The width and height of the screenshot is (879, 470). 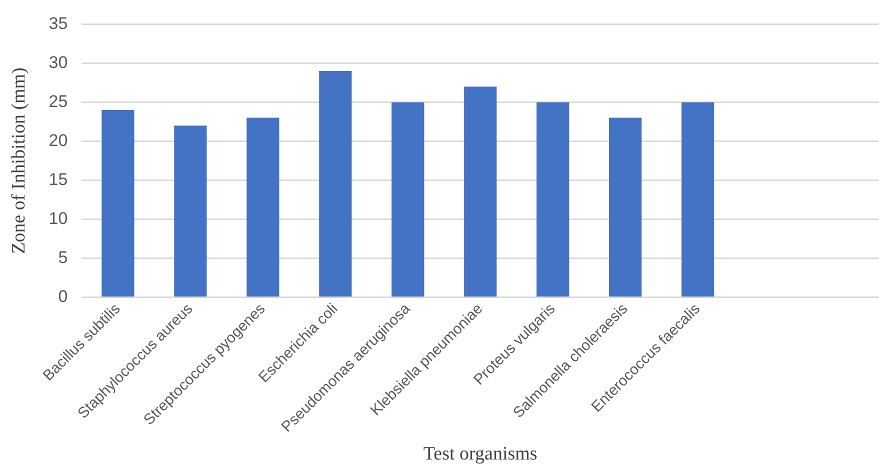 I want to click on x-axis-title: Test organisms, so click(x=480, y=454).